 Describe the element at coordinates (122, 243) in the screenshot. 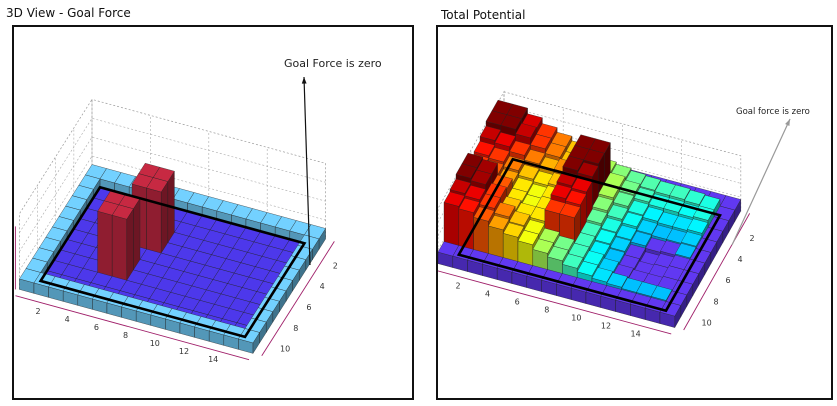

I see `bar-r7-c5` at that location.